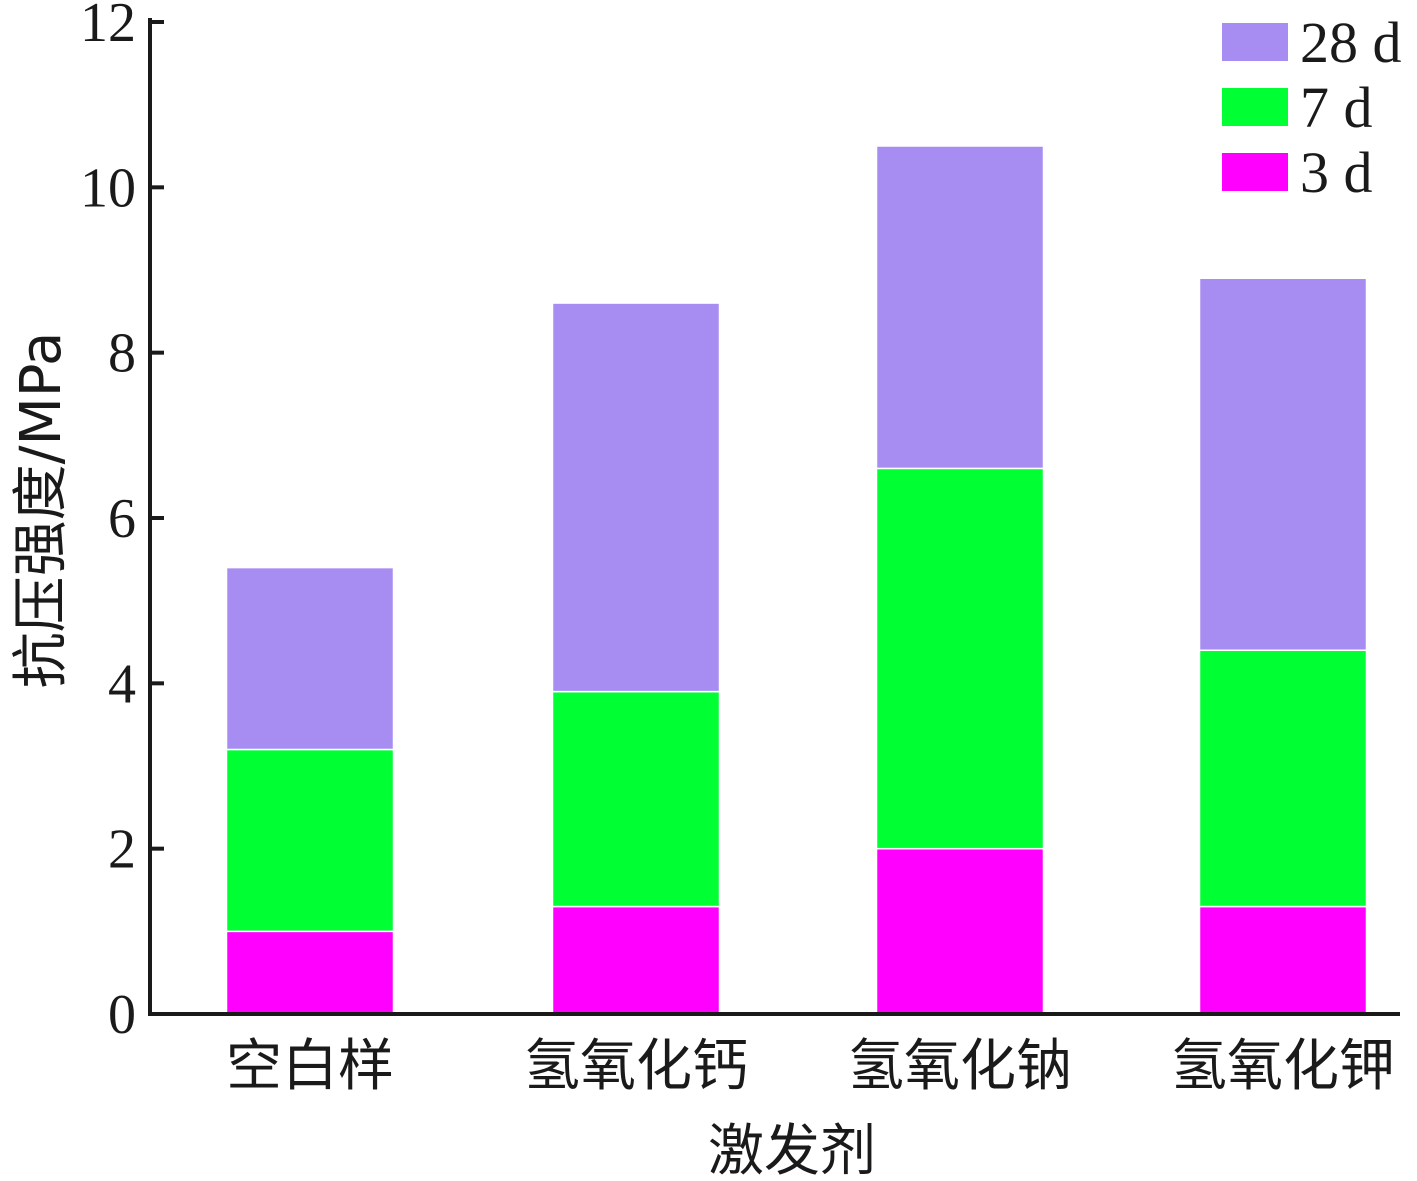  What do you see at coordinates (310, 1066) in the screenshot?
I see `x-category-label-1: 空白样` at bounding box center [310, 1066].